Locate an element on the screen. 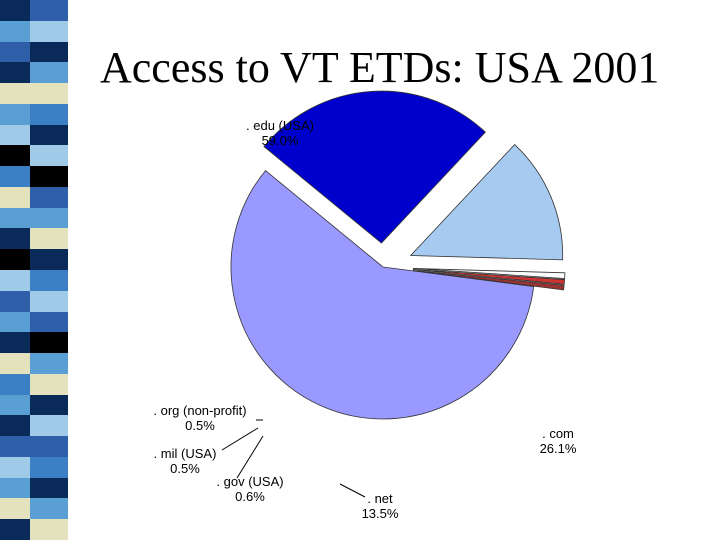 The width and height of the screenshot is (720, 540). slice-label: . net is located at coordinates (380, 498).